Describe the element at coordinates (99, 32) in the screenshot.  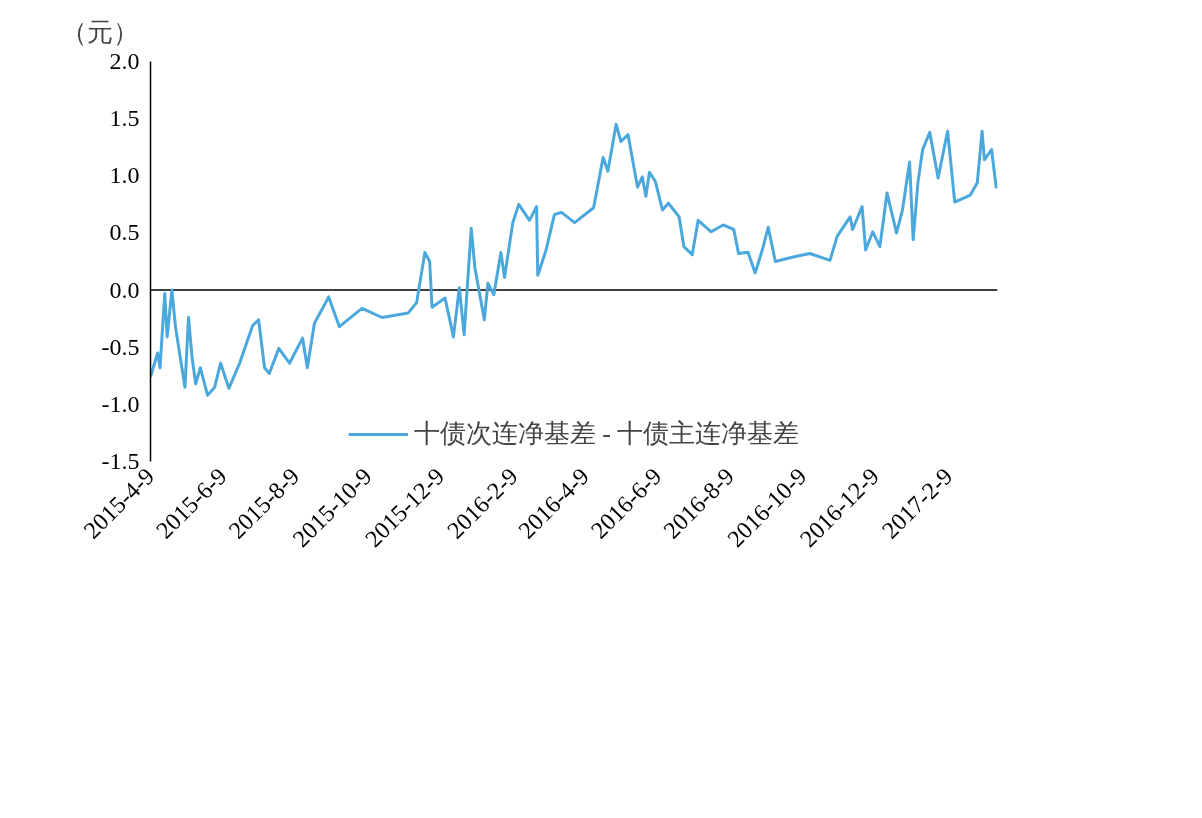
I see `y-axis-title: （元）` at that location.